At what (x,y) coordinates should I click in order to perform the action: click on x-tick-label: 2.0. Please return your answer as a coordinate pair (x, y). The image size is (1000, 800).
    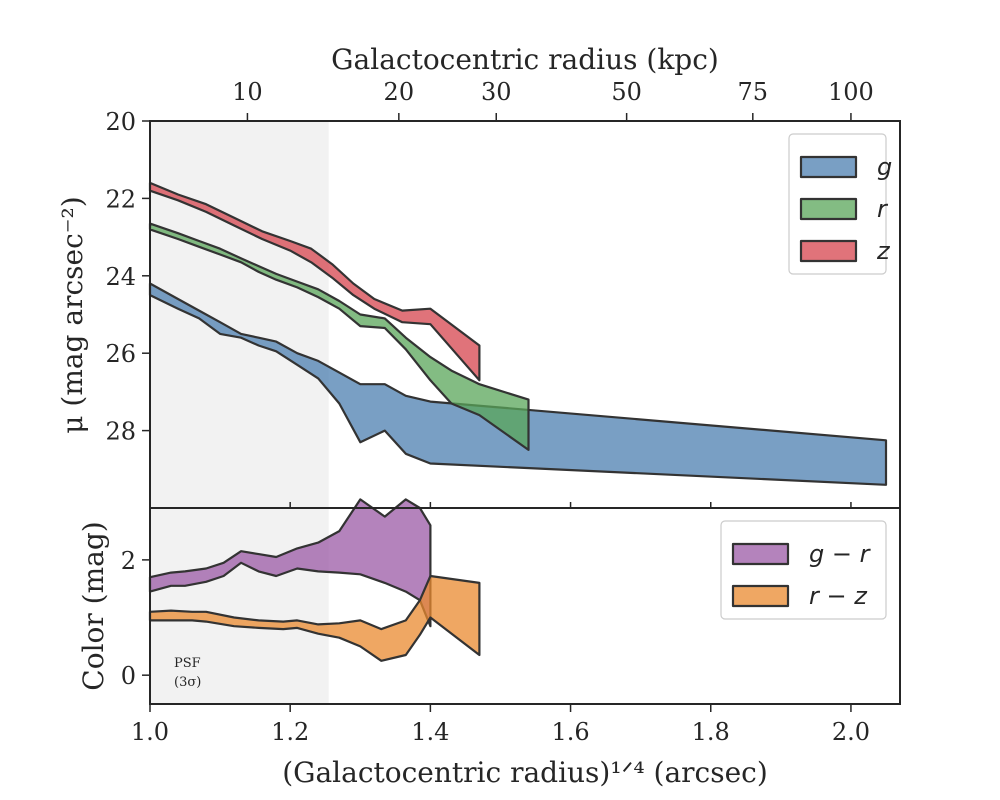
    Looking at the image, I should click on (851, 732).